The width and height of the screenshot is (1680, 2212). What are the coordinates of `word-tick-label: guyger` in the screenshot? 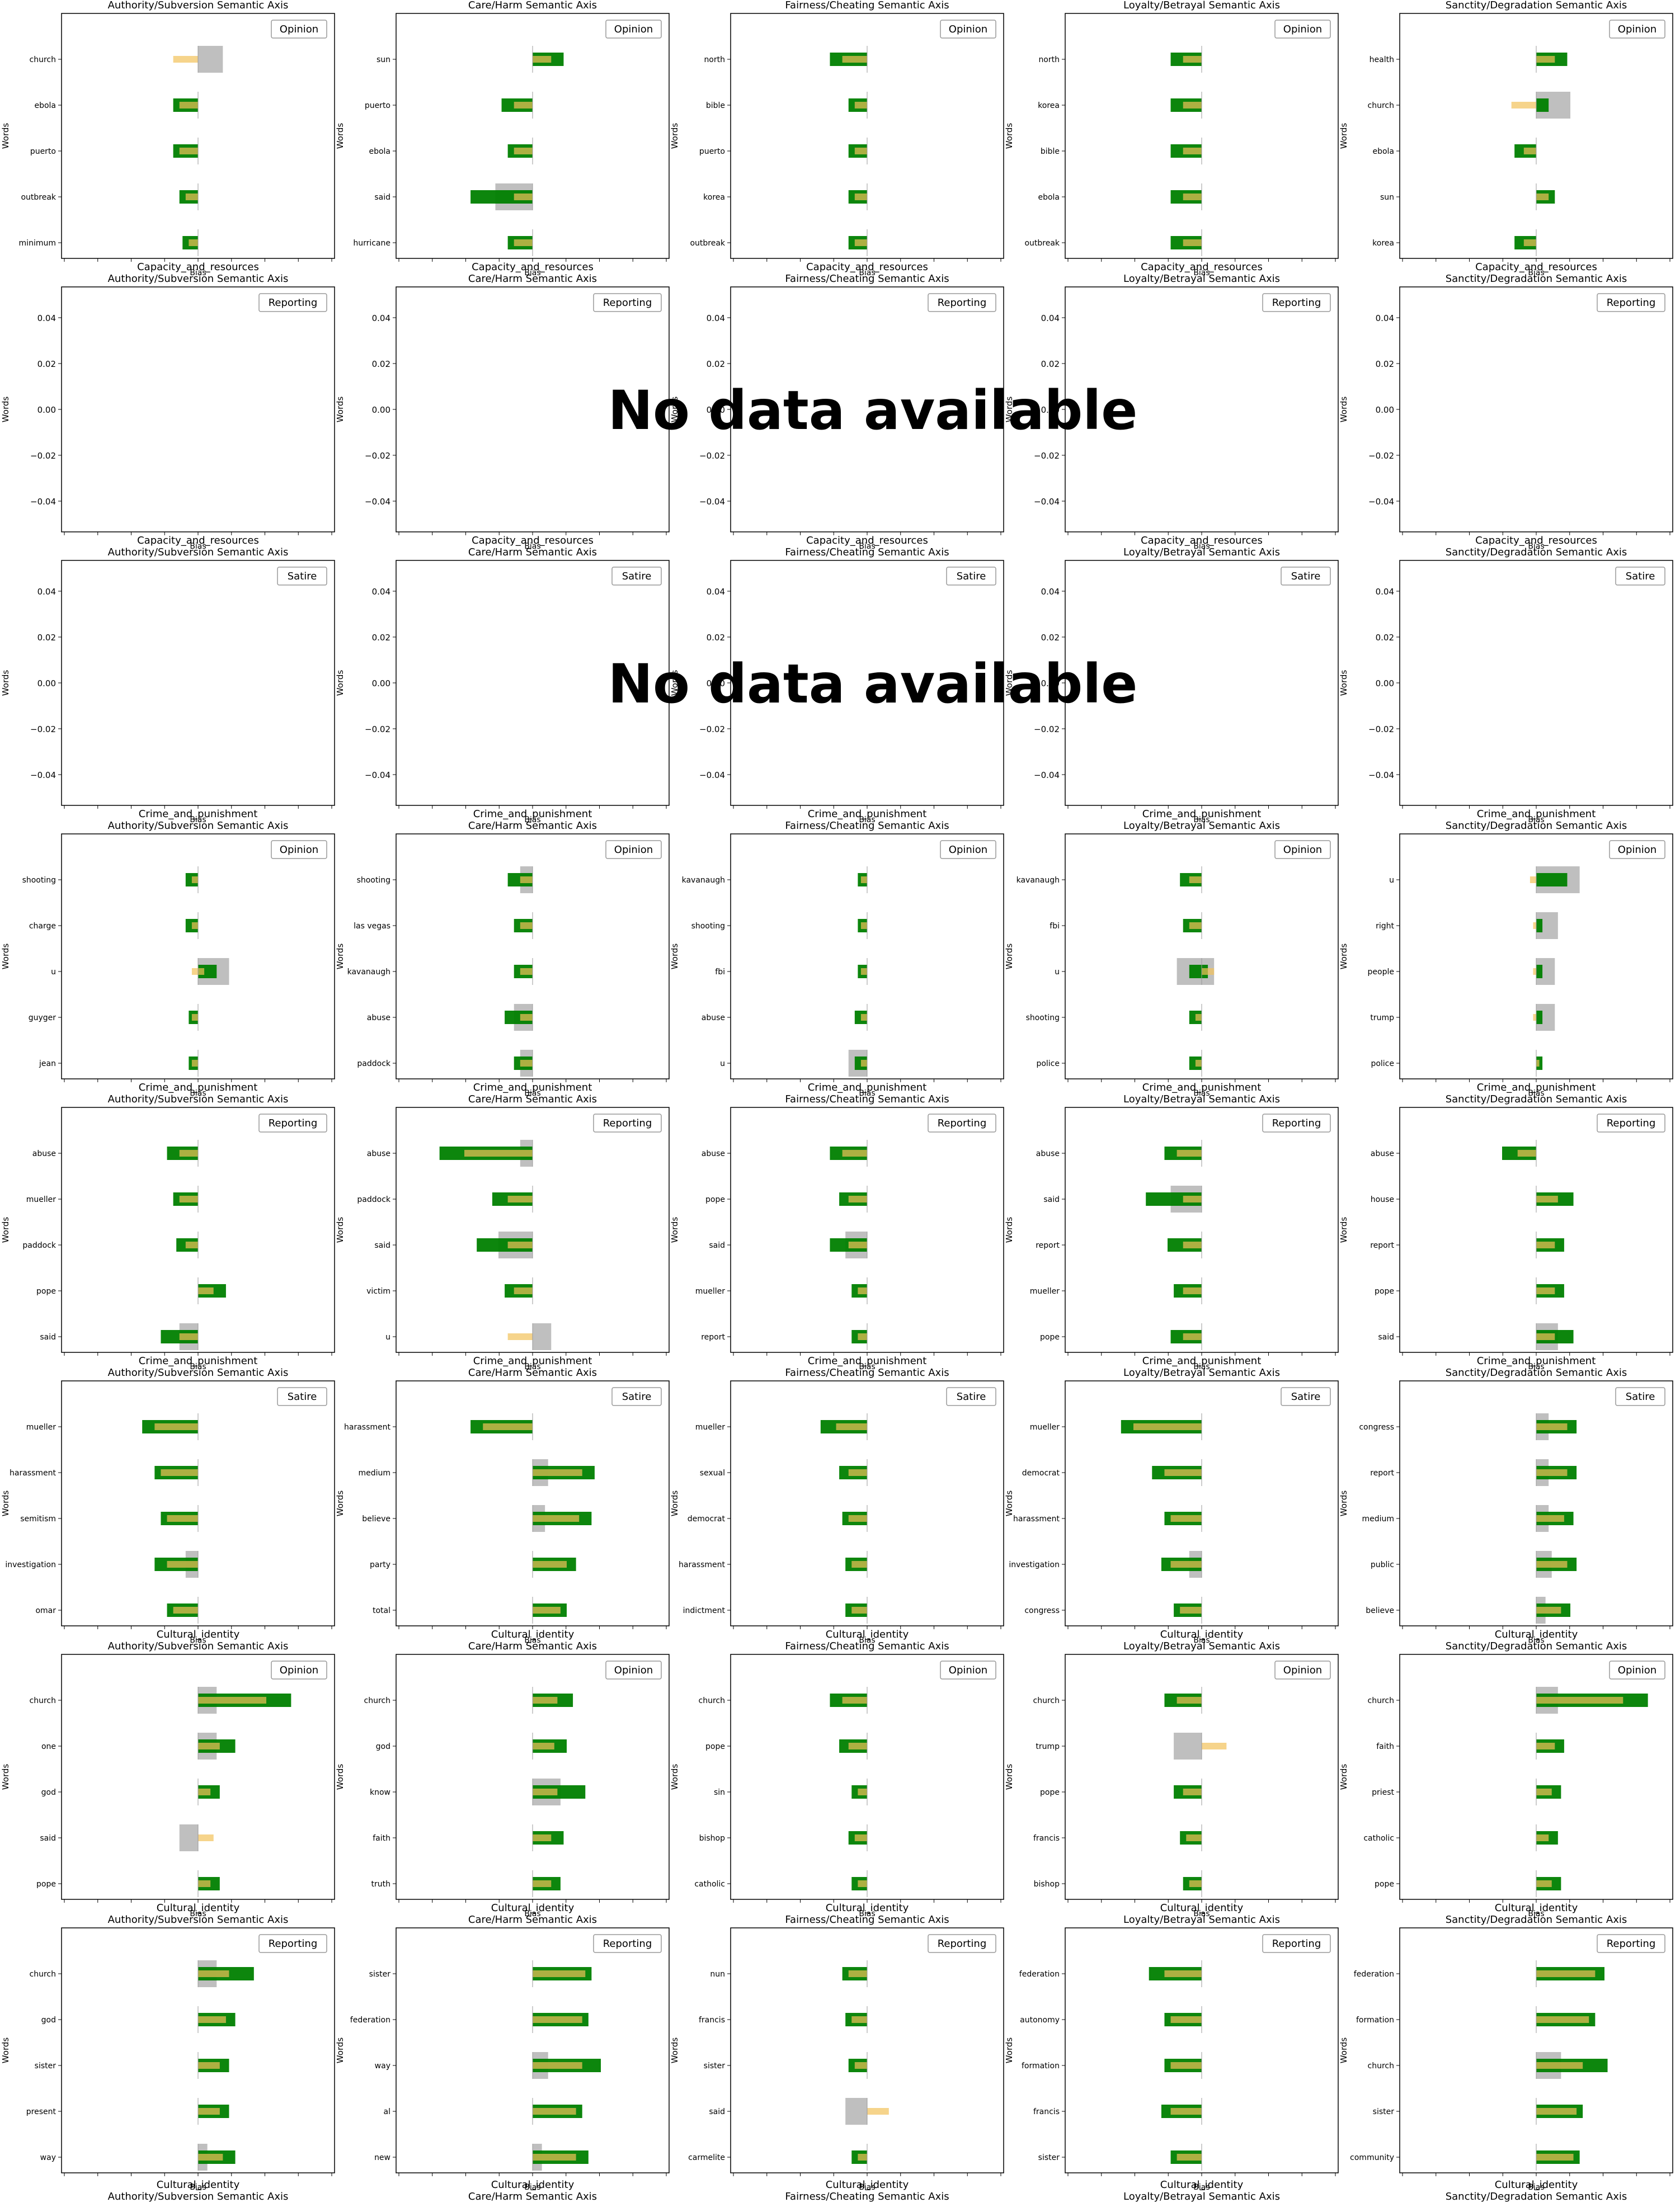 It's located at (43, 1018).